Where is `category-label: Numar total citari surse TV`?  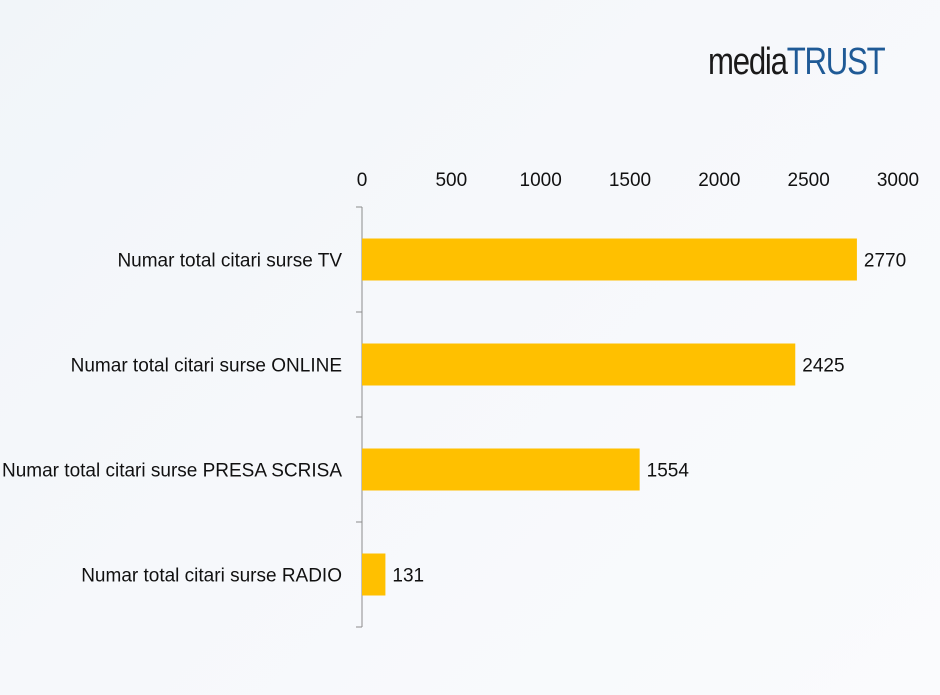 category-label: Numar total citari surse TV is located at coordinates (229, 261).